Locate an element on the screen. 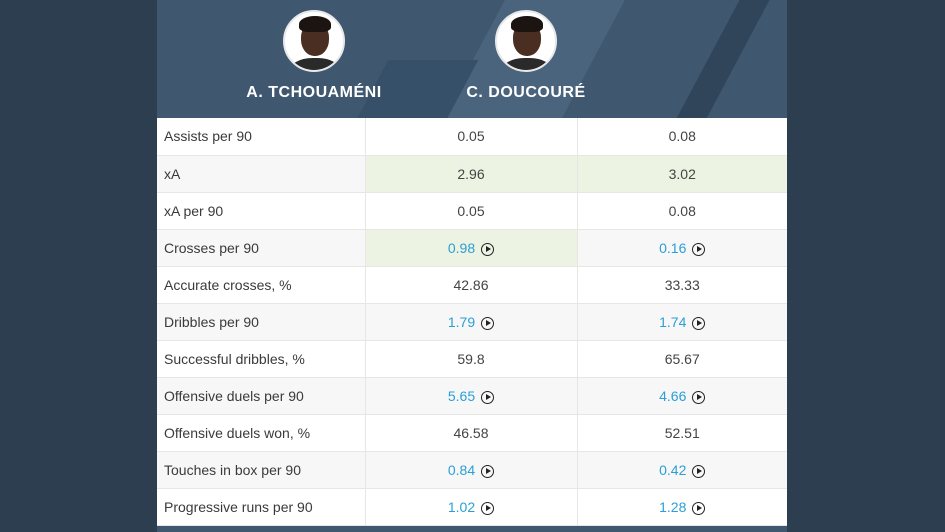 This screenshot has height=532, width=945. stat-value-text: 2.96 is located at coordinates (471, 173).